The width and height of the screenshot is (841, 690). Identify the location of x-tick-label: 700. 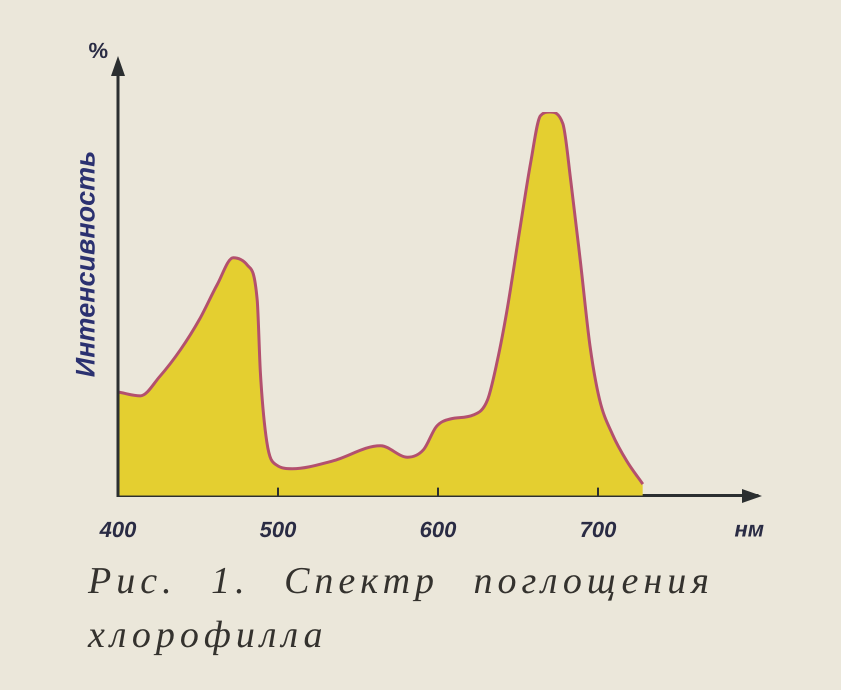
(599, 529).